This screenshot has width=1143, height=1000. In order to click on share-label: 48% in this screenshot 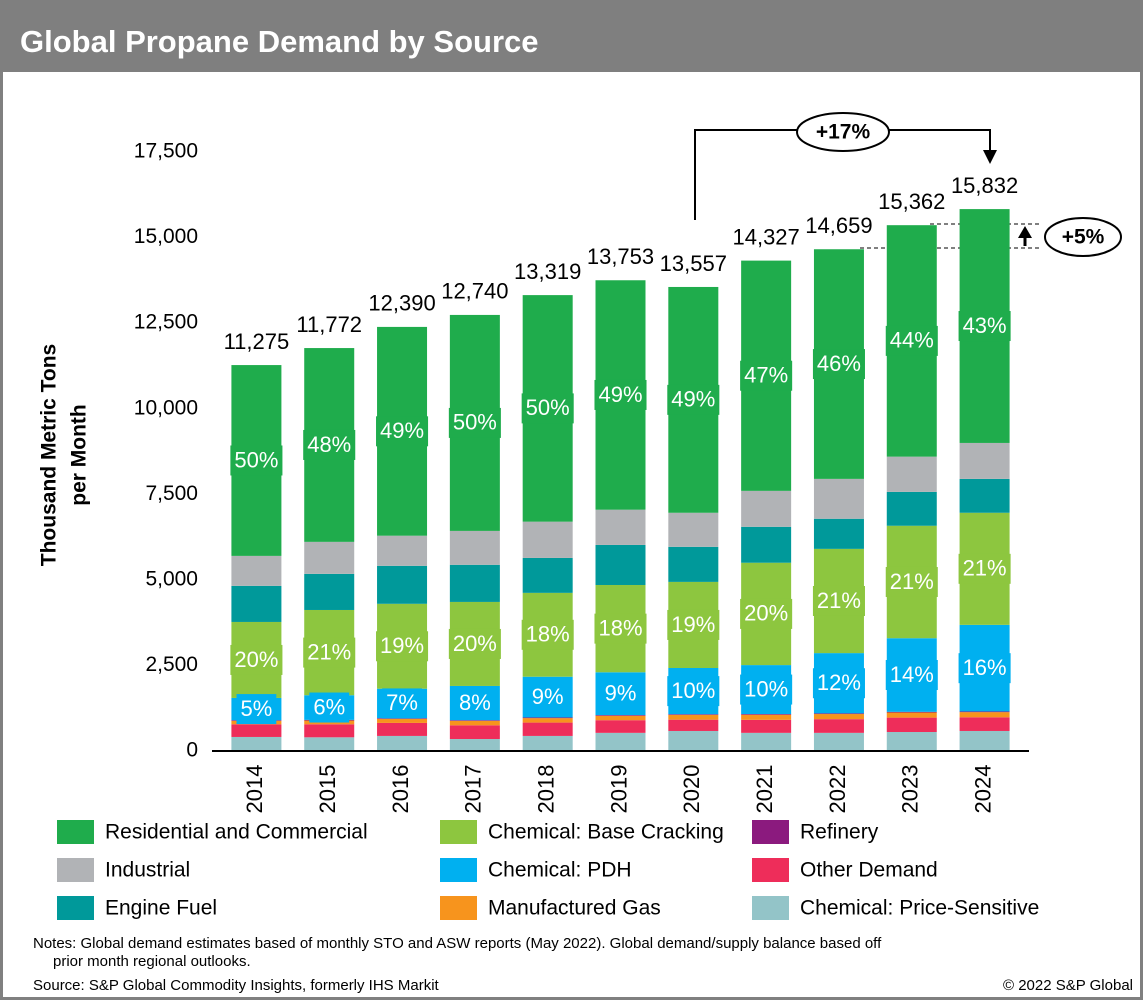, I will do `click(329, 444)`.